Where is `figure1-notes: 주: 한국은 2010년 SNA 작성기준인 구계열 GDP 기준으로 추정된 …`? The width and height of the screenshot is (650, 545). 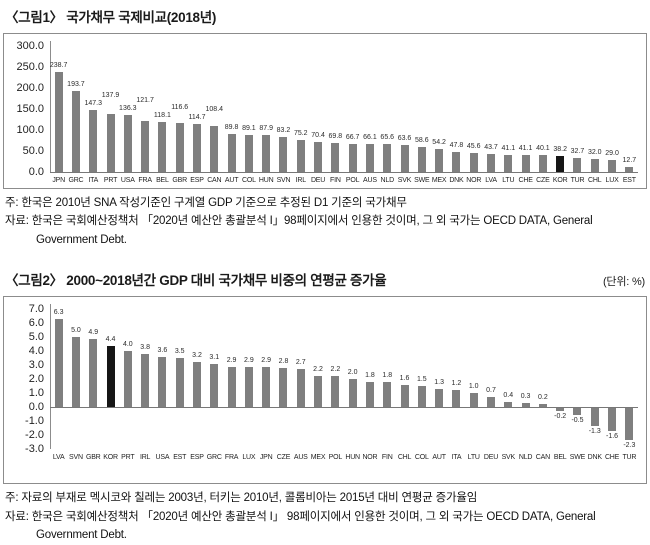 figure1-notes: 주: 한국은 2010년 SNA 작성기준인 구계열 GDP 기준으로 추정된 … is located at coordinates (326, 221).